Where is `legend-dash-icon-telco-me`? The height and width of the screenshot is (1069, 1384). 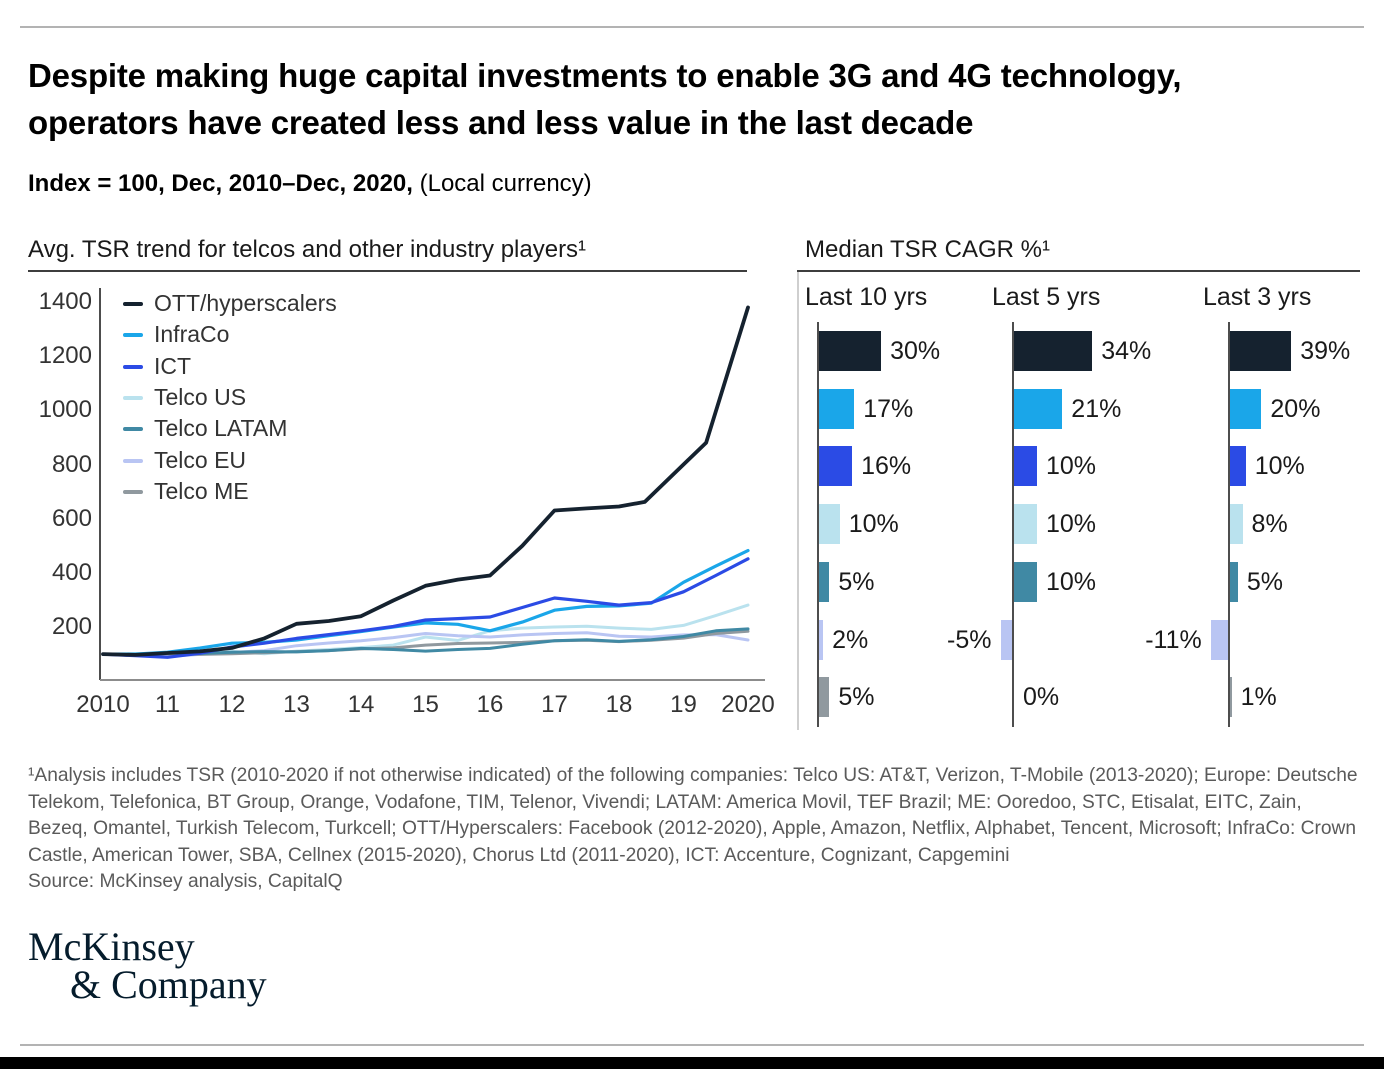
legend-dash-icon-telco-me is located at coordinates (133, 491).